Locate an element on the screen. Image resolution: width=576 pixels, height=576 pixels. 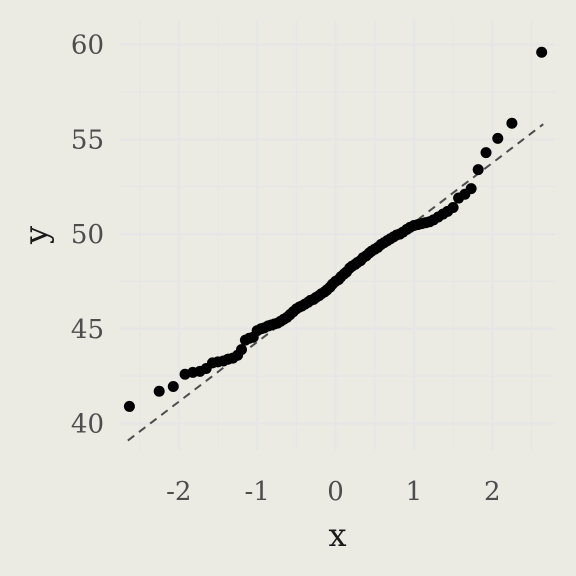
x-tick-label: 1 is located at coordinates (414, 492).